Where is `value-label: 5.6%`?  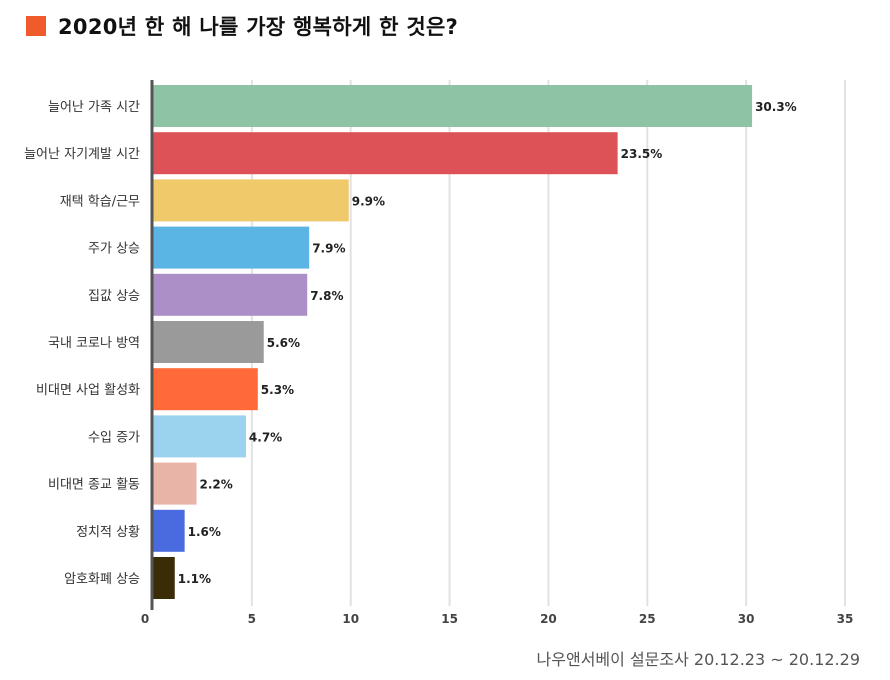
value-label: 5.6% is located at coordinates (283, 343).